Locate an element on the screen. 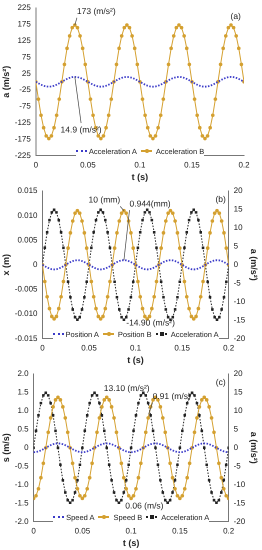 The width and height of the screenshot is (262, 550). annotation: (b) is located at coordinates (220, 199).